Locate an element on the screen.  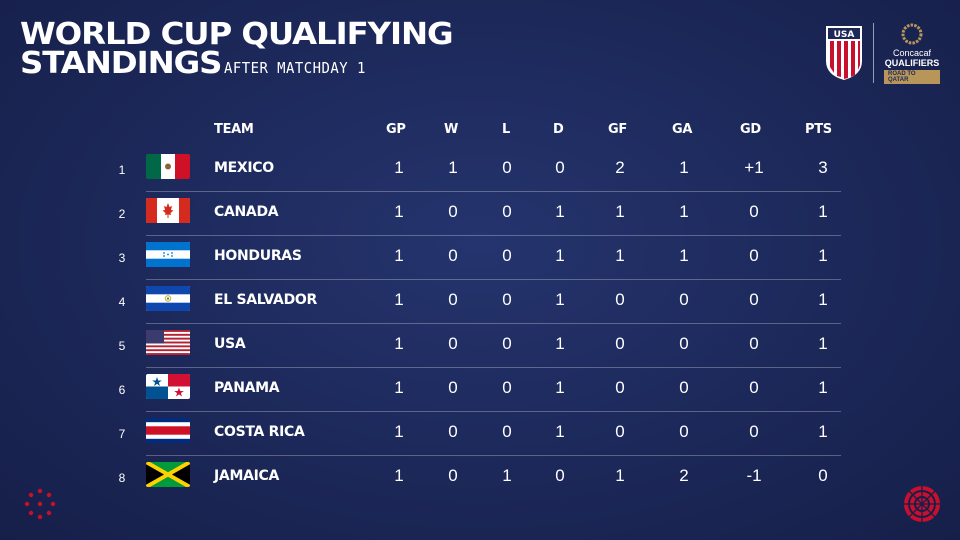
table-row: 4 EL SALVADOR 1 0 0 1 0 0 0 1 is located at coordinates (480, 302).